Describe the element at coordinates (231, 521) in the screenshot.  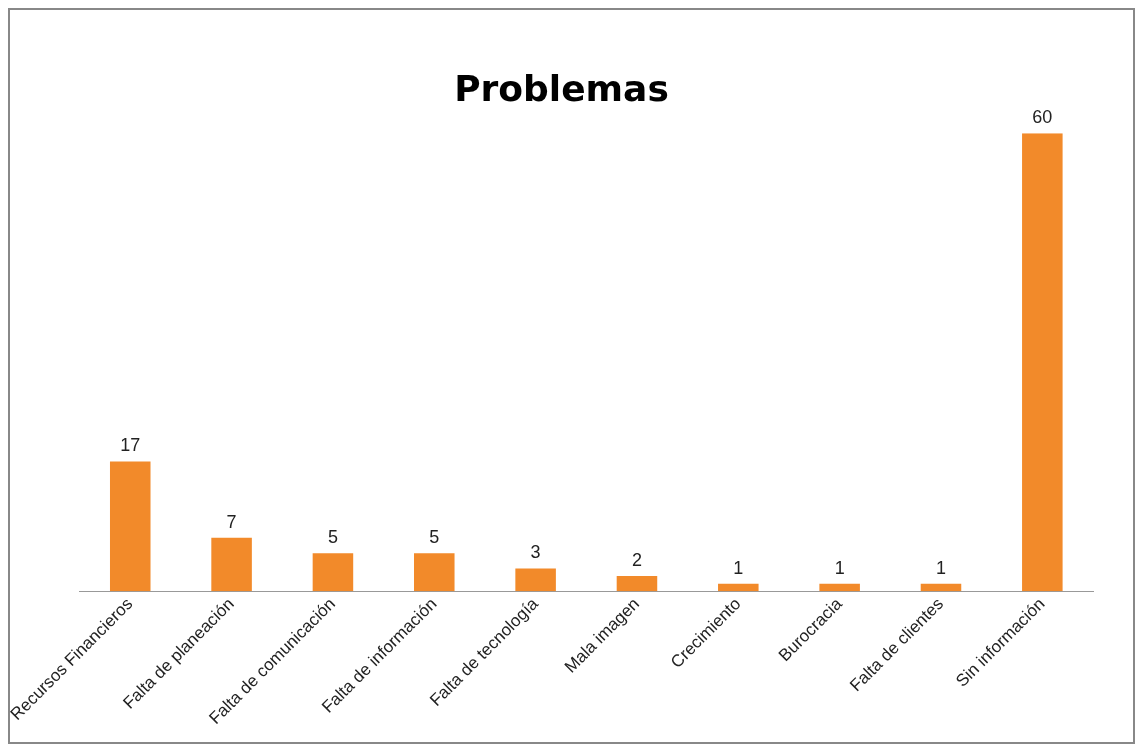
I see `data-label: 7` at that location.